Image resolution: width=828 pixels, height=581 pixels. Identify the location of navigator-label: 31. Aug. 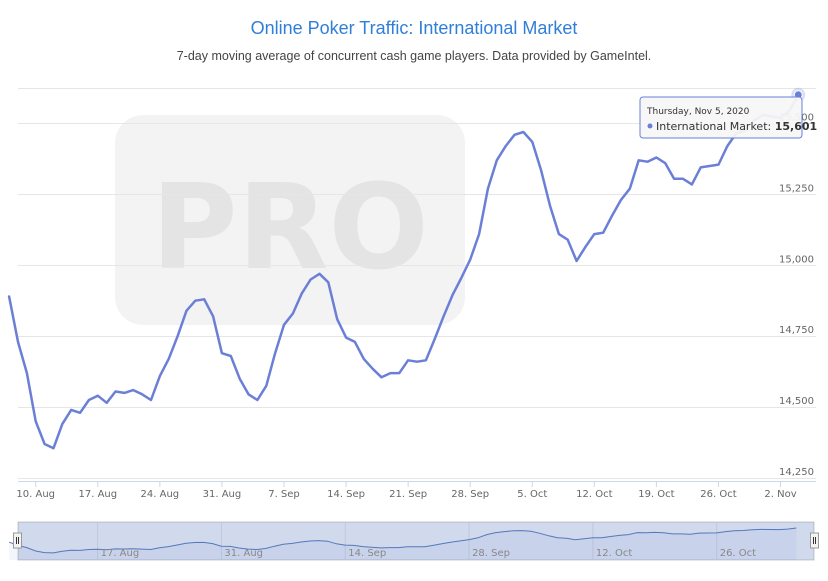
(243, 553).